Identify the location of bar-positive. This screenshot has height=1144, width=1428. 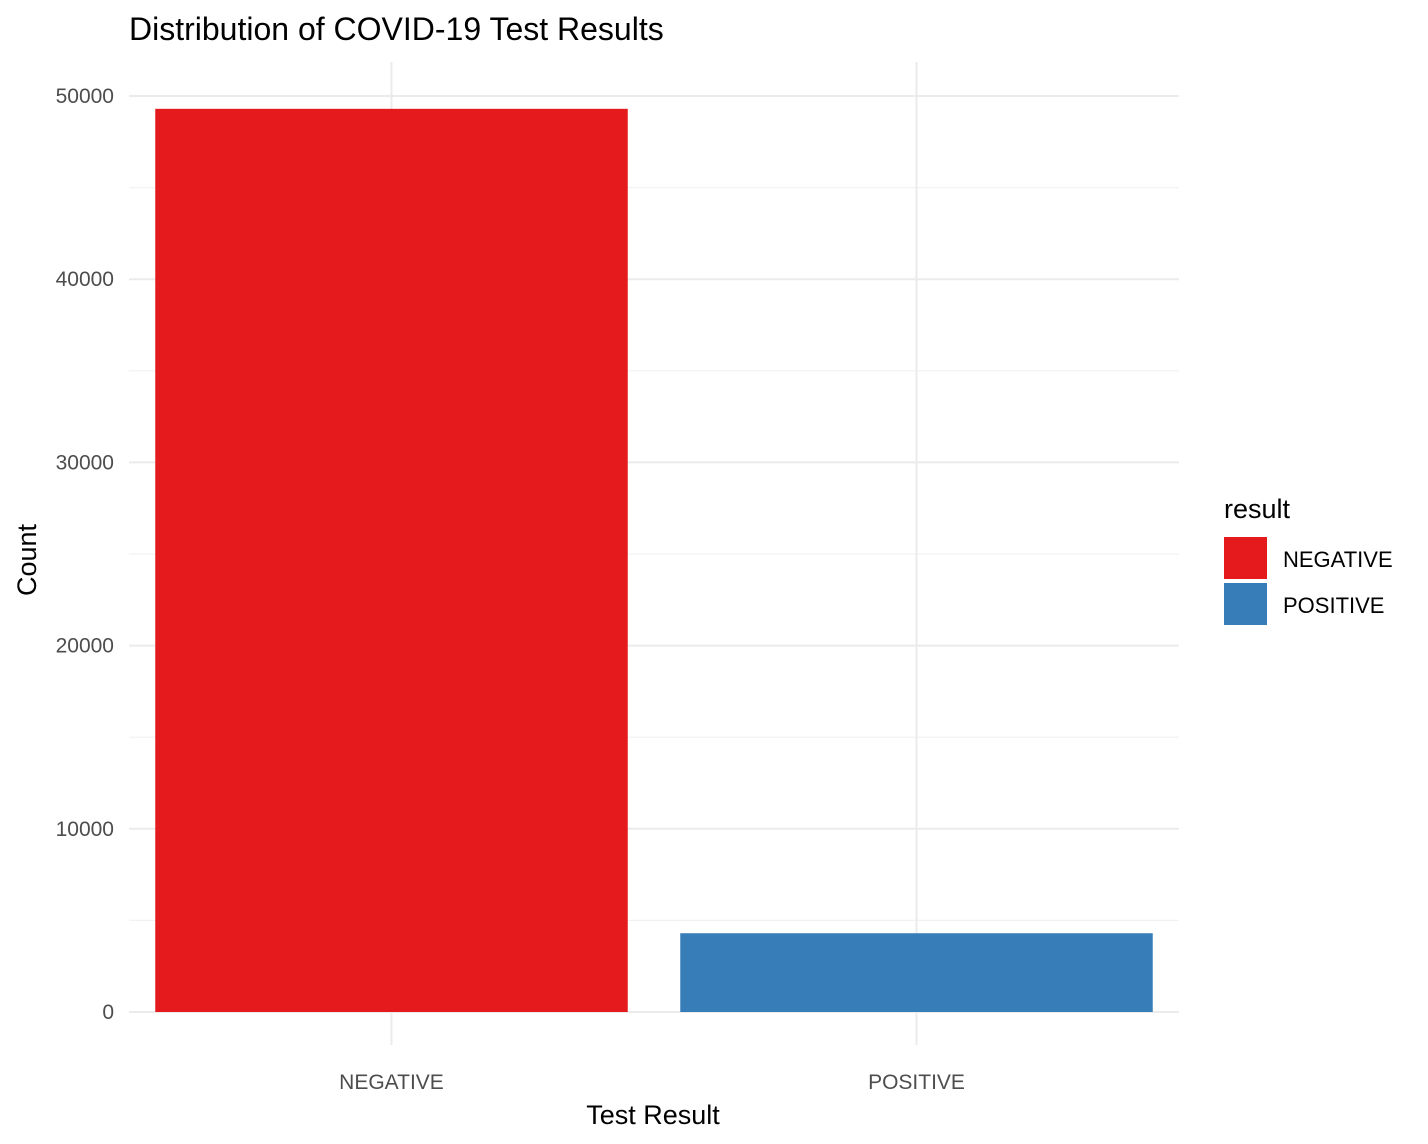
(916, 972).